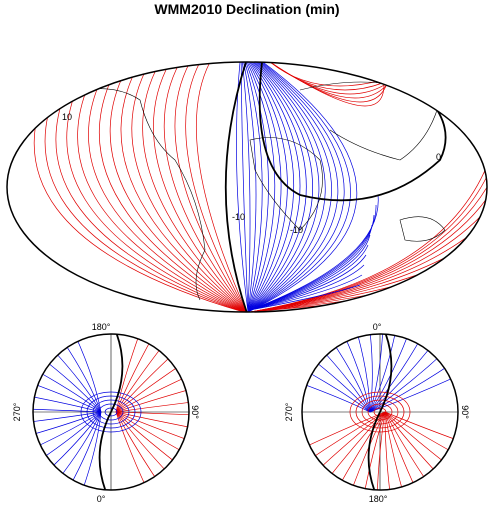 The image size is (494, 505). What do you see at coordinates (67, 117) in the screenshot?
I see `contour-label: 10` at bounding box center [67, 117].